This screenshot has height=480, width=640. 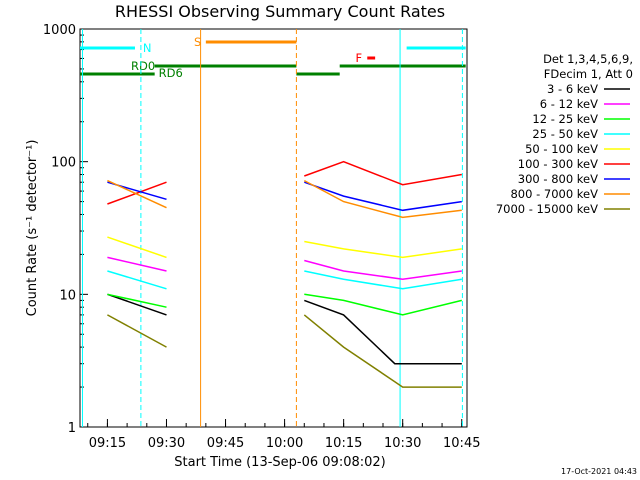 I want to click on flag-bars: N S RD0 RD6 F, so click(x=273, y=57).